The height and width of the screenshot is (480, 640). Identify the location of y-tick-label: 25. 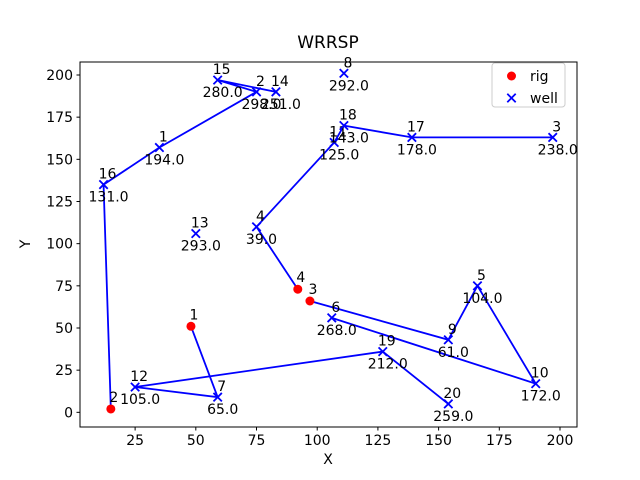
(64, 371).